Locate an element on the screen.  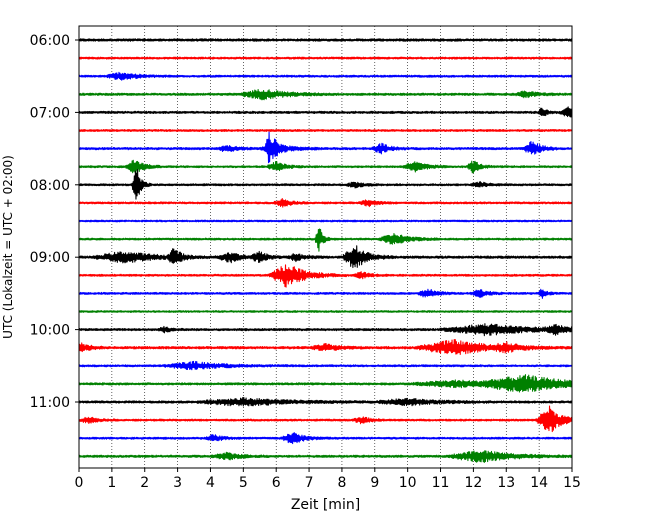
x-axis-label: Zeit [min] is located at coordinates (325, 505).